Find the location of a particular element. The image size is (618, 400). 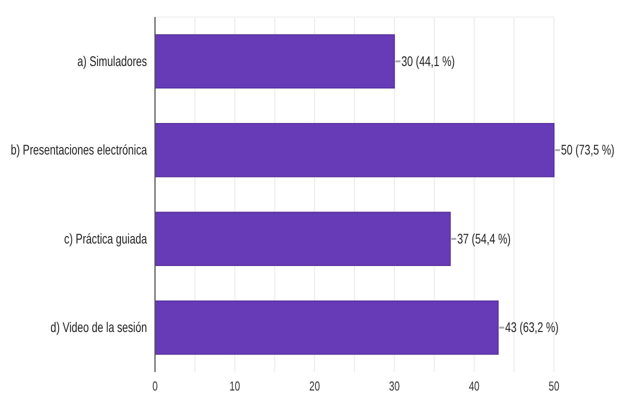

x-tick-label: 10 is located at coordinates (234, 387).